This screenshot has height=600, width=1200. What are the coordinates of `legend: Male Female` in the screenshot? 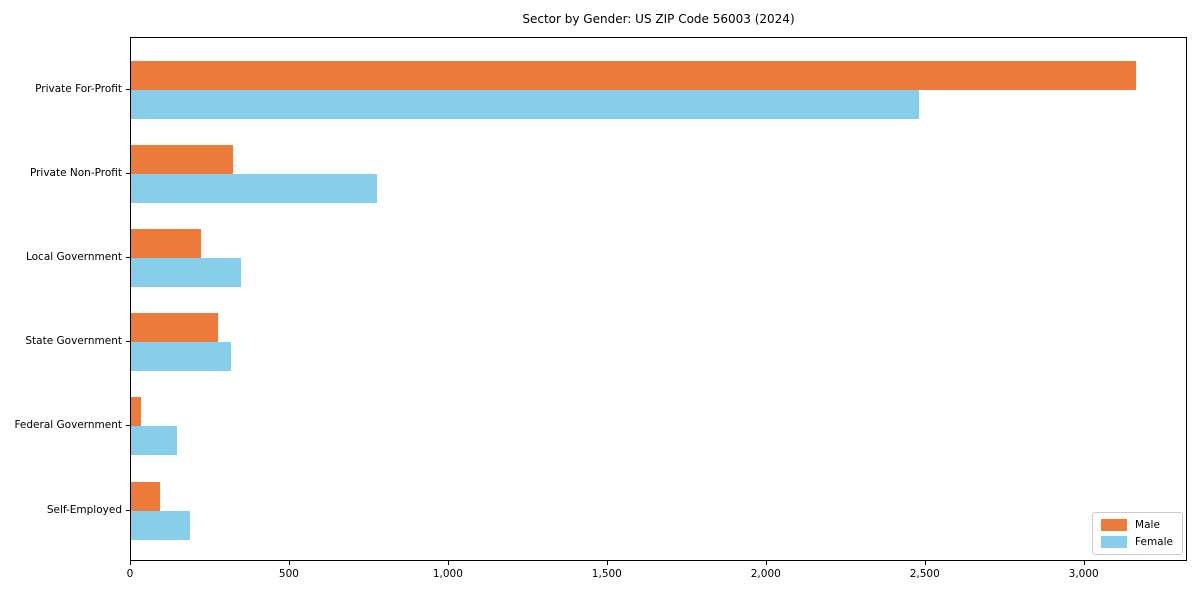 It's located at (1137, 533).